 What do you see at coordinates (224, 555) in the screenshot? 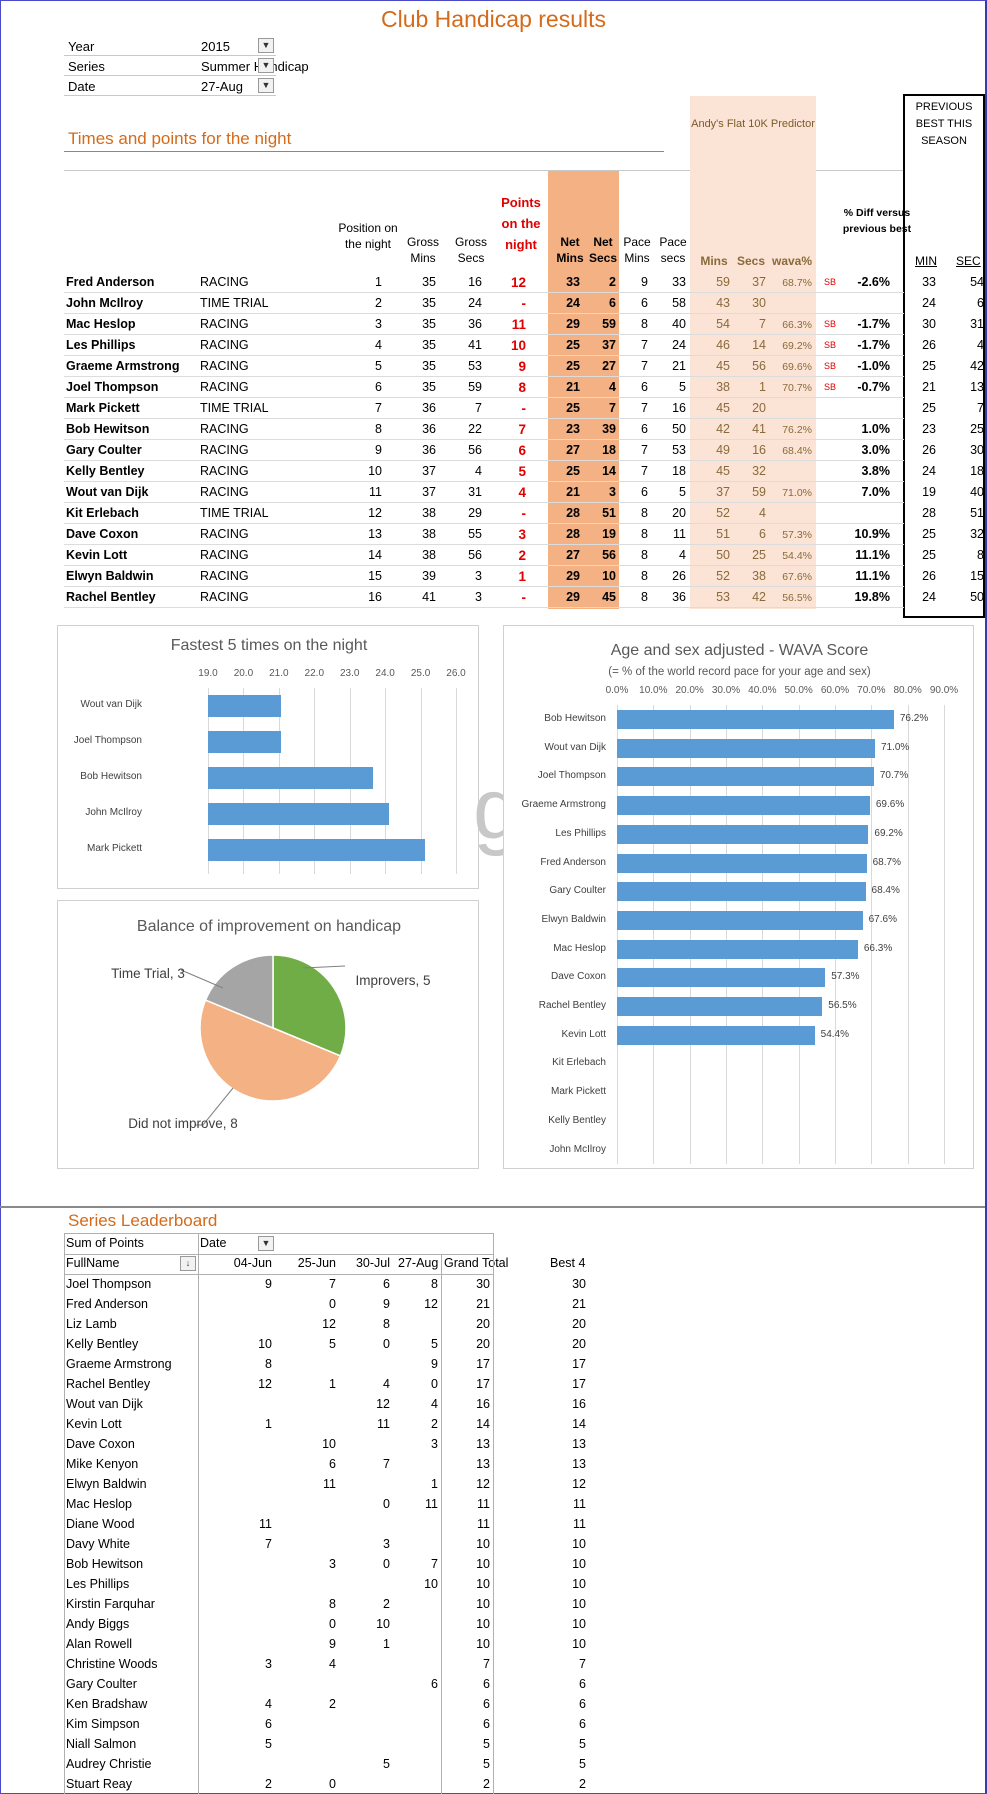
I see `runner-type: RACING` at bounding box center [224, 555].